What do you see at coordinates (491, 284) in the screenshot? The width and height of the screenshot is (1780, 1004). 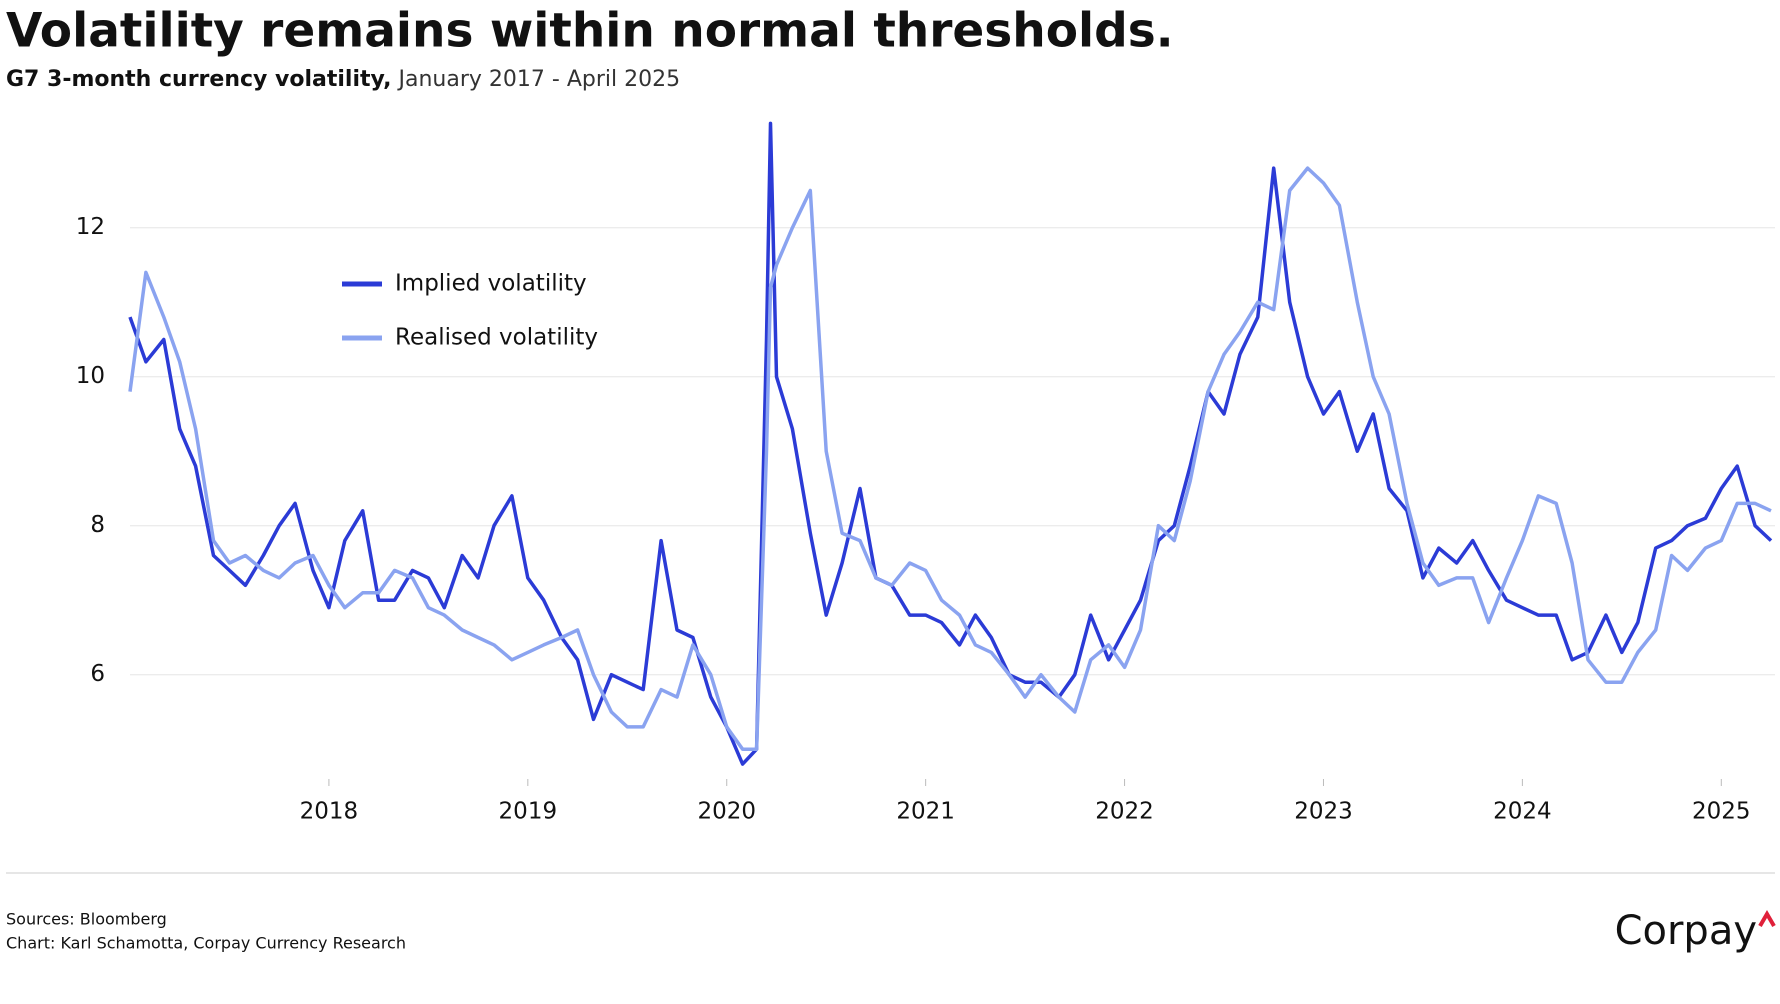 I see `legend-label: Implied volatility` at bounding box center [491, 284].